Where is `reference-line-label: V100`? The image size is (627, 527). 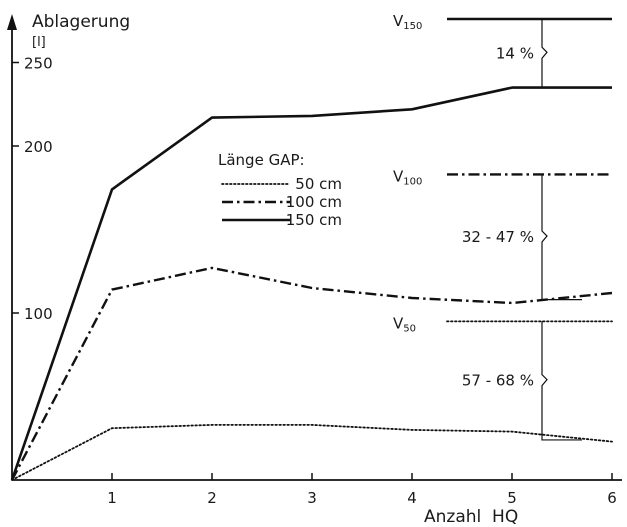 reference-line-label: V100 is located at coordinates (407, 177).